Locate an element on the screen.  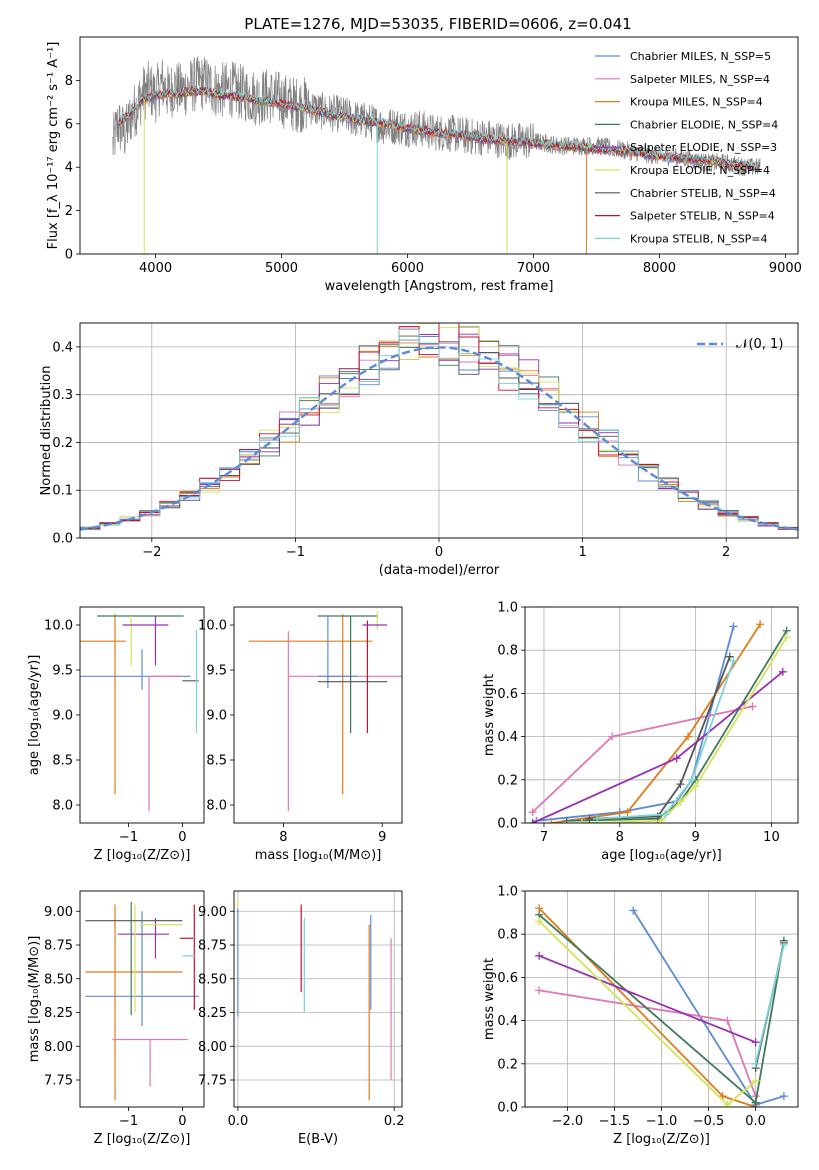
y-tick-label: 8.25 is located at coordinates (212, 1013).